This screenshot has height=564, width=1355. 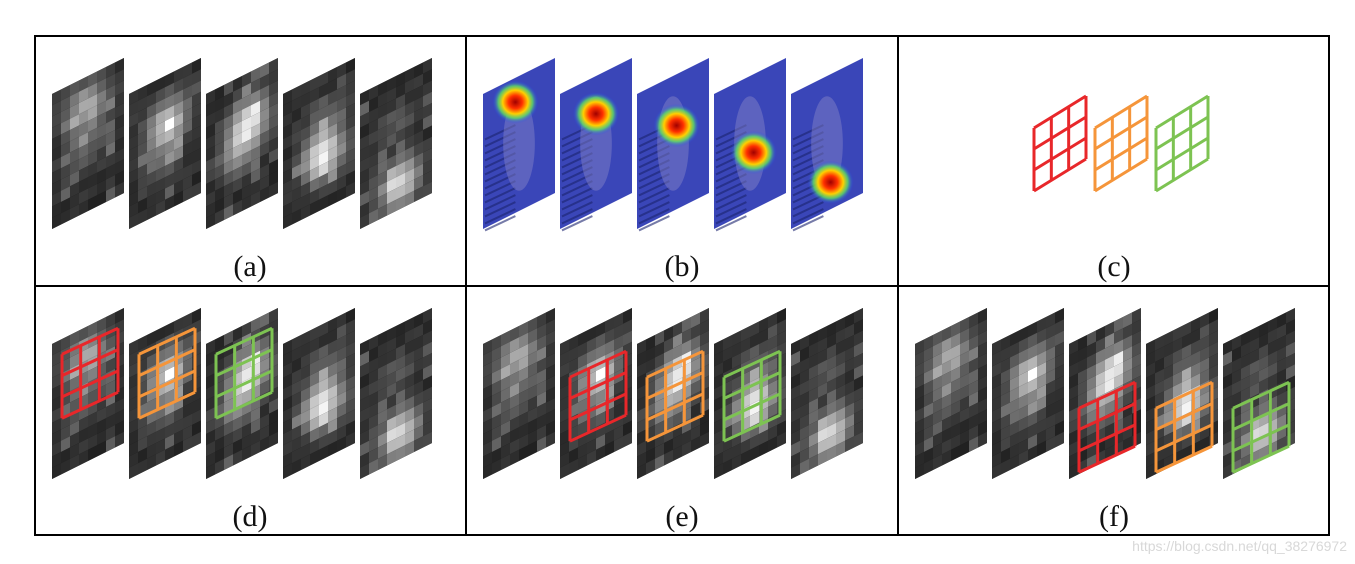 I want to click on panel-d, so click(x=242, y=393).